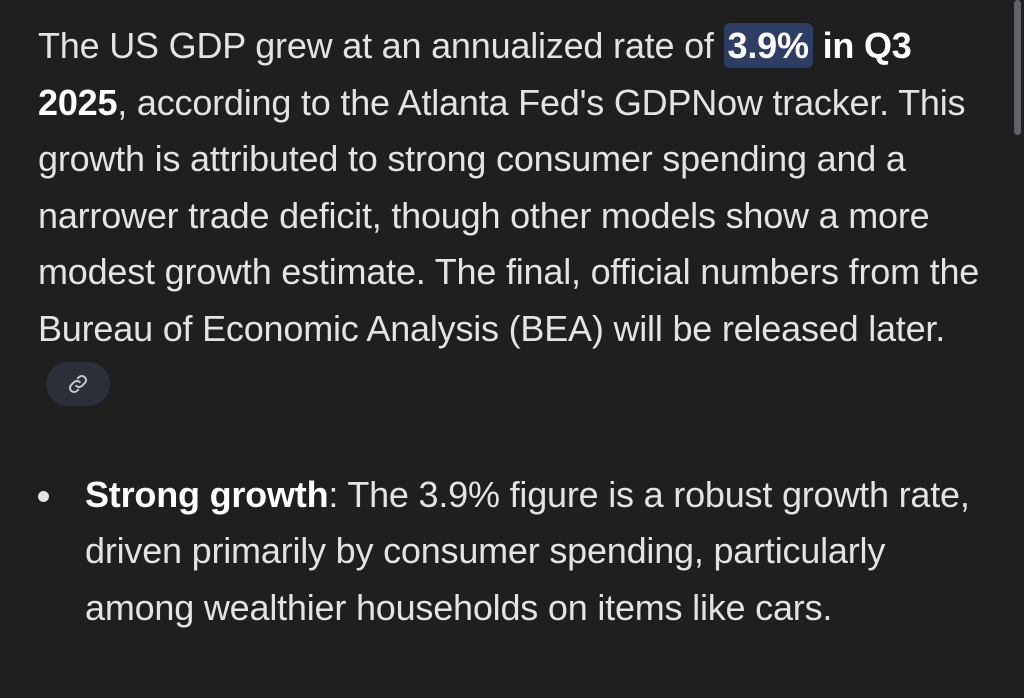  Describe the element at coordinates (43, 496) in the screenshot. I see `bullet-dot` at that location.